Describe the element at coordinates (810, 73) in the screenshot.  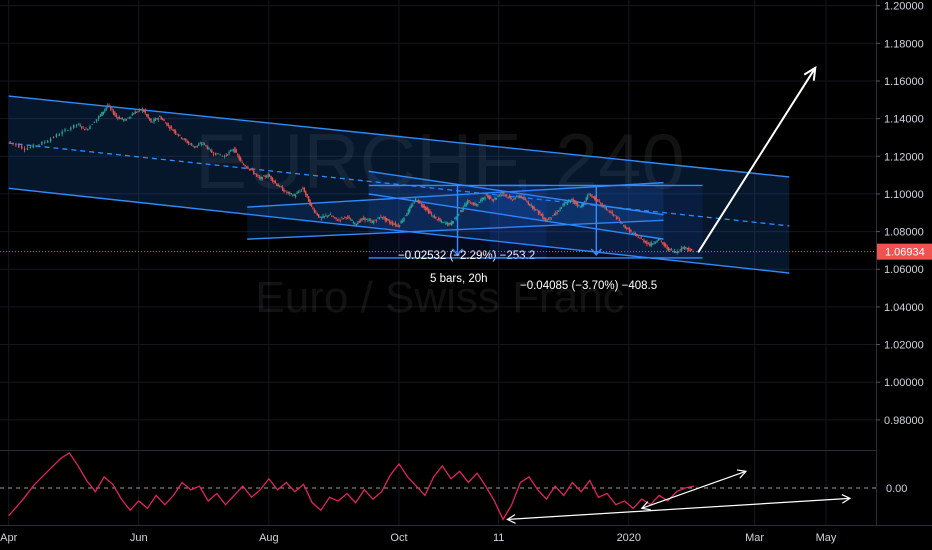
I see `projection-arrow-head` at that location.